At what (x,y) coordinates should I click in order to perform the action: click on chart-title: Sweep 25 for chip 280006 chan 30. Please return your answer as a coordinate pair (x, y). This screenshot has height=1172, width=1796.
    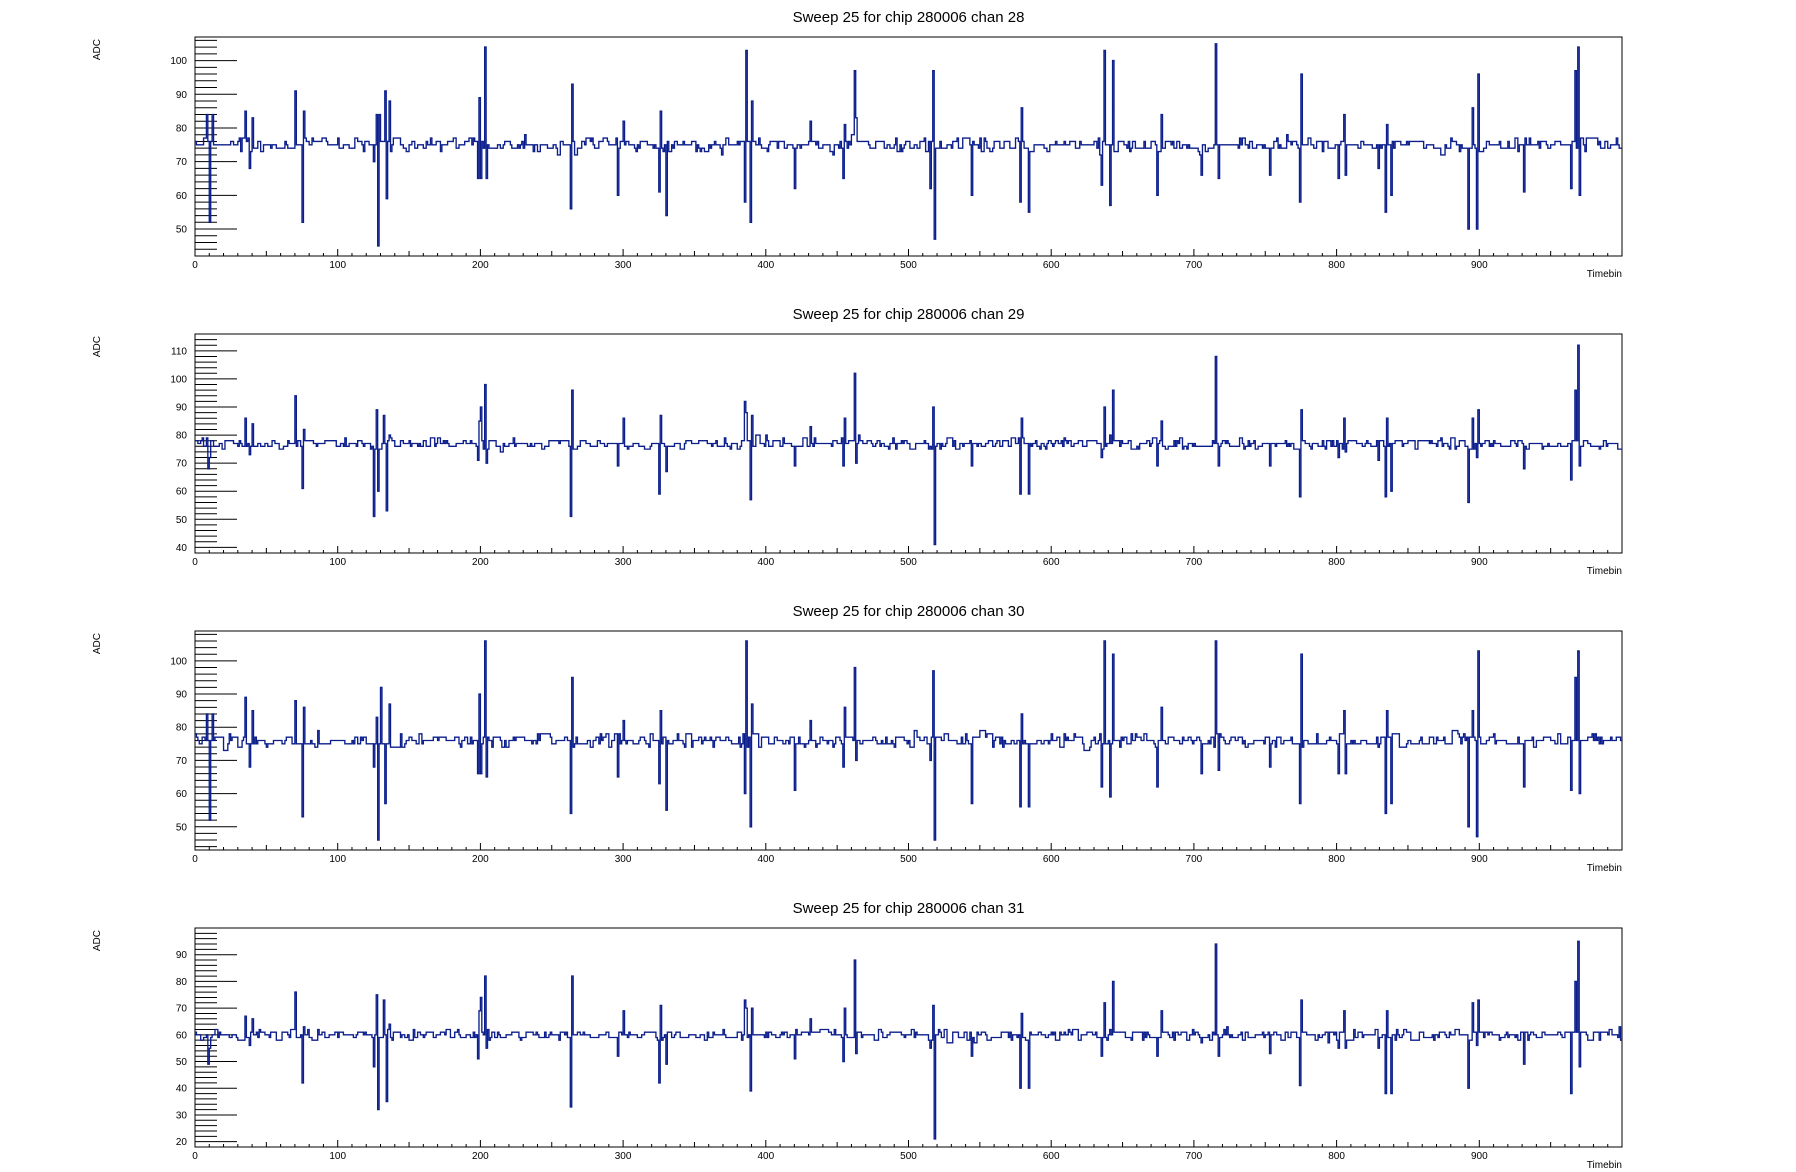
    Looking at the image, I should click on (909, 611).